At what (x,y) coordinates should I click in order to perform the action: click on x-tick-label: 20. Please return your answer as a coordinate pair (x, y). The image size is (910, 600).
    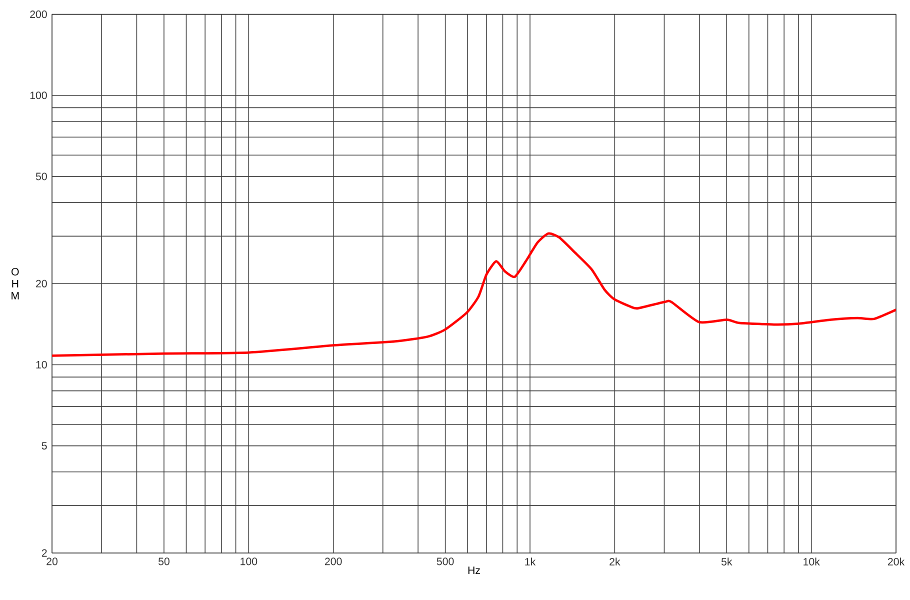
    Looking at the image, I should click on (52, 562).